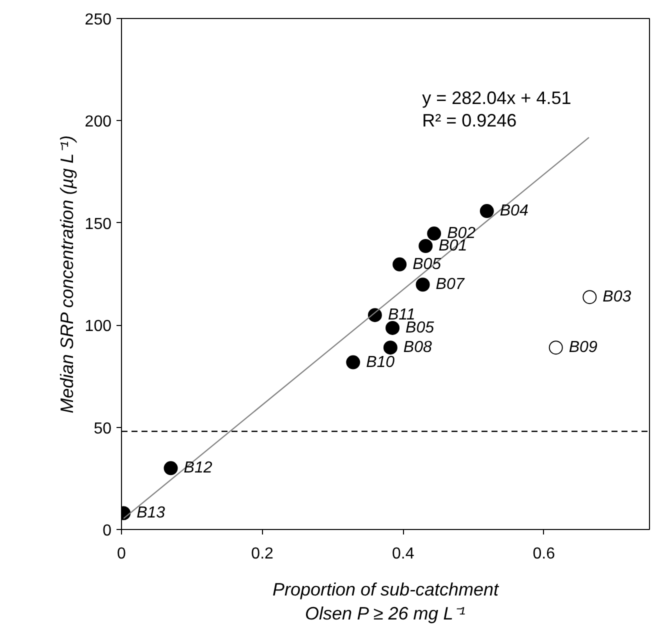 The height and width of the screenshot is (634, 660). What do you see at coordinates (98, 20) in the screenshot?
I see `y-tick-label: 250` at bounding box center [98, 20].